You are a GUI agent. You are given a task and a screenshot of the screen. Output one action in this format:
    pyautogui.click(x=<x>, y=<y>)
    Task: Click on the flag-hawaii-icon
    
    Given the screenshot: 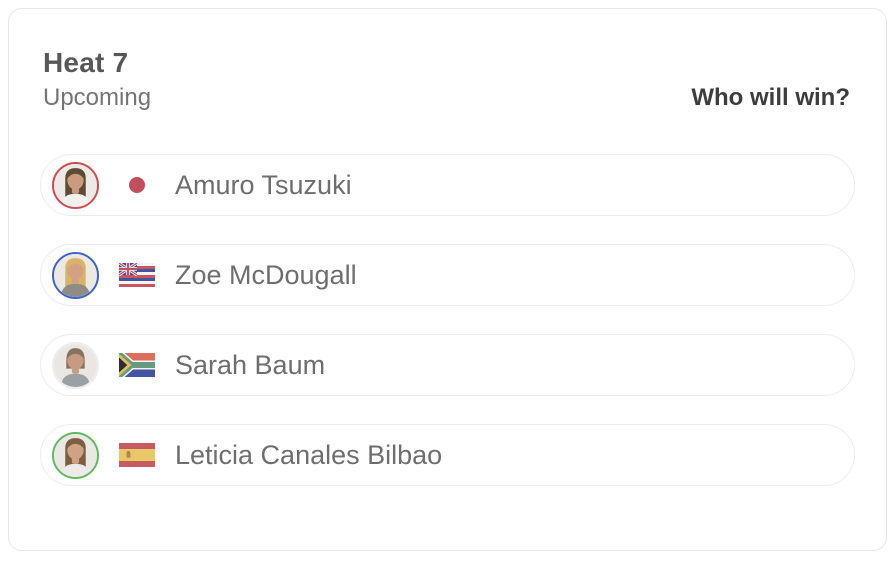 What is the action you would take?
    pyautogui.click(x=137, y=275)
    